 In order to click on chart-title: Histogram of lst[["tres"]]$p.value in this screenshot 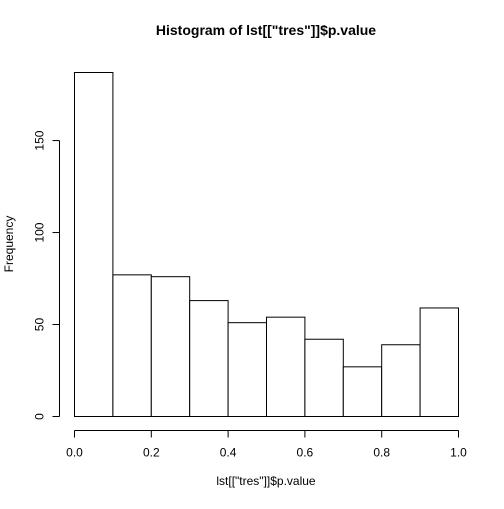, I will do `click(266, 30)`.